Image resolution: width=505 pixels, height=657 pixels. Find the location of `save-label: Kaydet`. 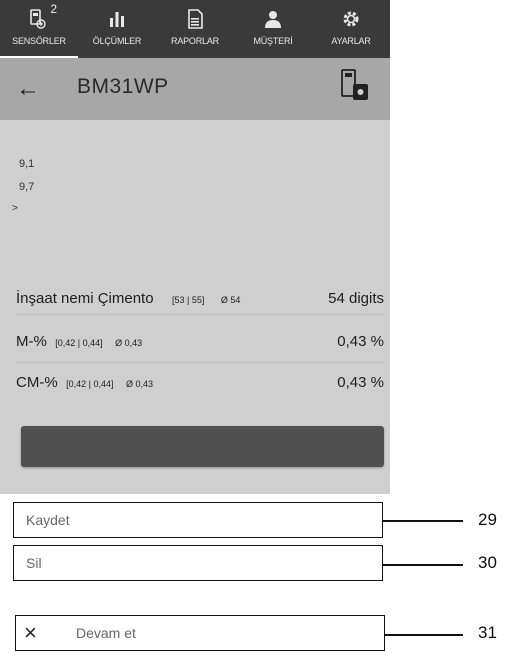

save-label: Kaydet is located at coordinates (48, 520).